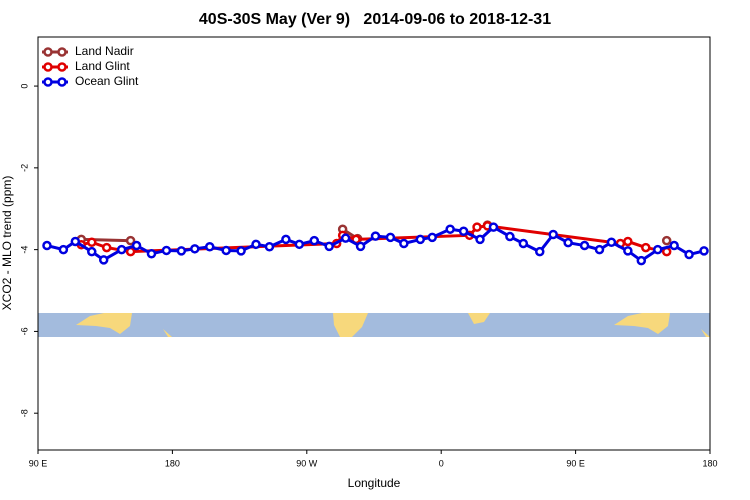  Describe the element at coordinates (374, 483) in the screenshot. I see `x-axis-label: Longitude` at that location.